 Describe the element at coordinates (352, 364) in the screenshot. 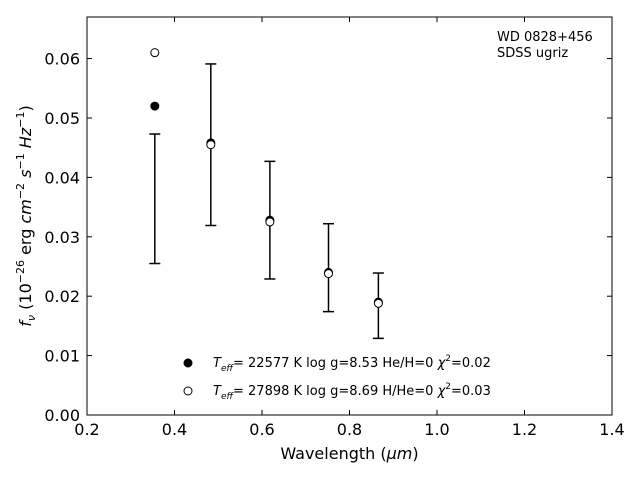

I see `legend-label: Teff= 22577 K log g=8.53 He/H=0 χ2=0.02` at that location.